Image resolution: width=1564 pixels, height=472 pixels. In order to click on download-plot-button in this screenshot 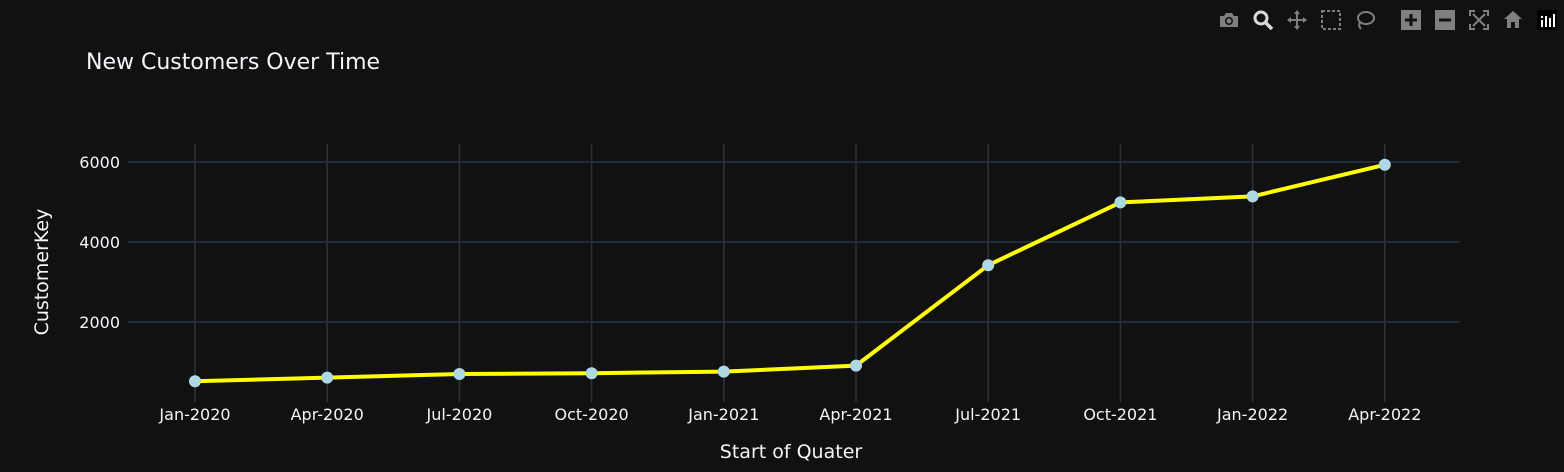, I will do `click(1229, 20)`.